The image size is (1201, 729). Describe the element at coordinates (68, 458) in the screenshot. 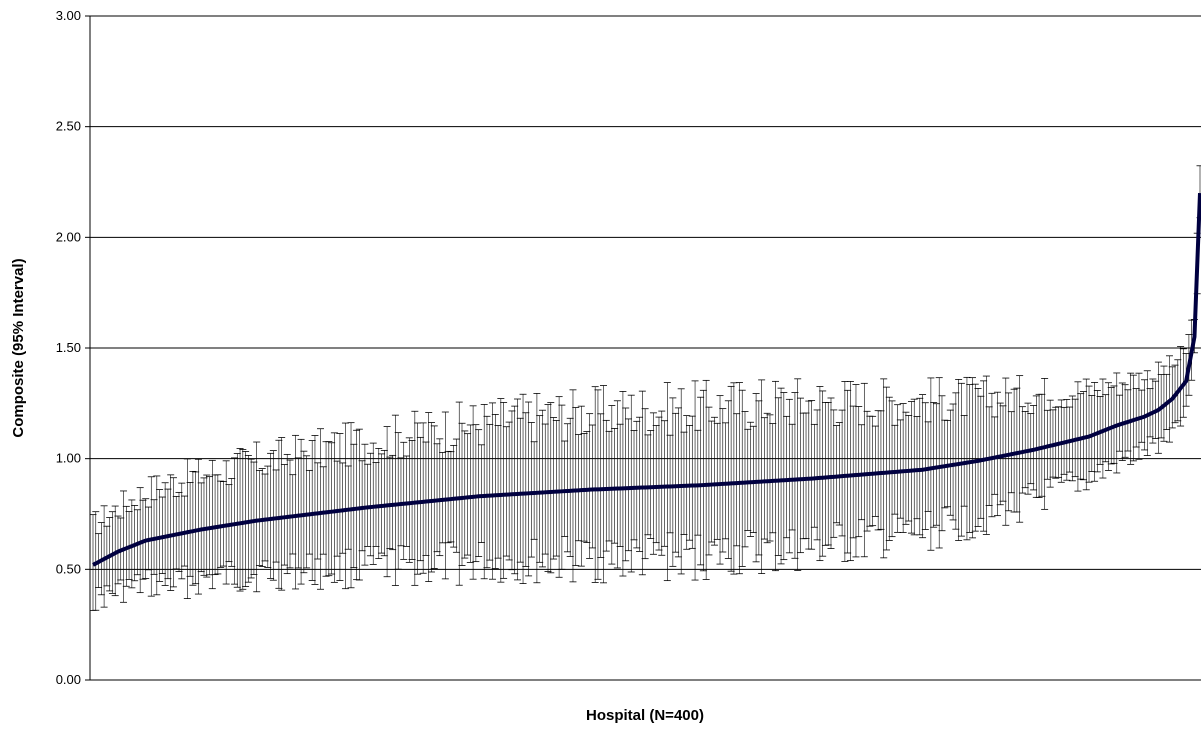

I see `y-tick-label: 1.00` at that location.